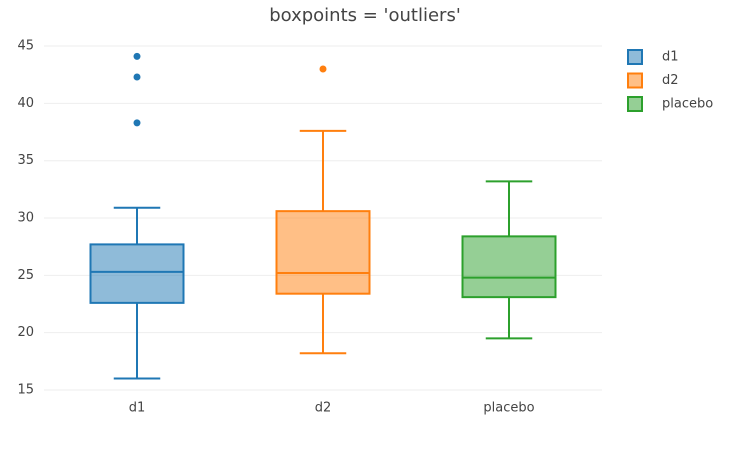 The image size is (747, 457). What do you see at coordinates (25, 275) in the screenshot?
I see `y-tick-label: 25` at bounding box center [25, 275].